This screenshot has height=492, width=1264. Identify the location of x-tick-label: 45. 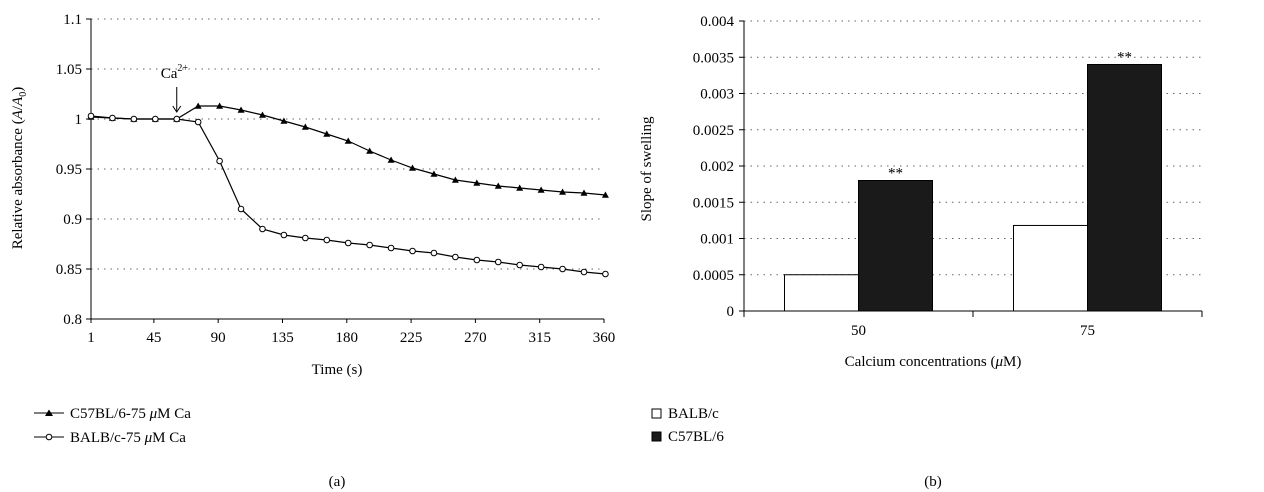
(153, 338).